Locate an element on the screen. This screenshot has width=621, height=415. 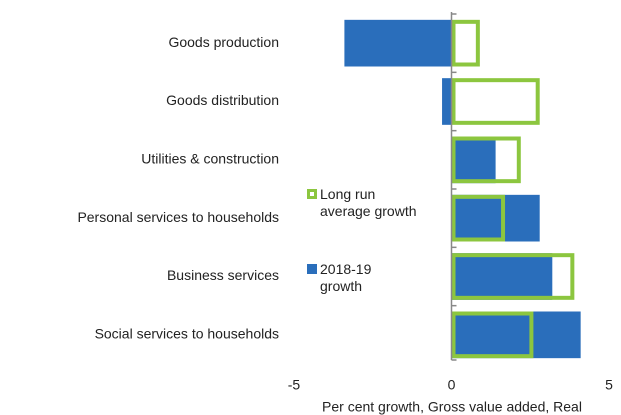
x-axis-label: Per cent growth, Gross value added, Real is located at coordinates (452, 407).